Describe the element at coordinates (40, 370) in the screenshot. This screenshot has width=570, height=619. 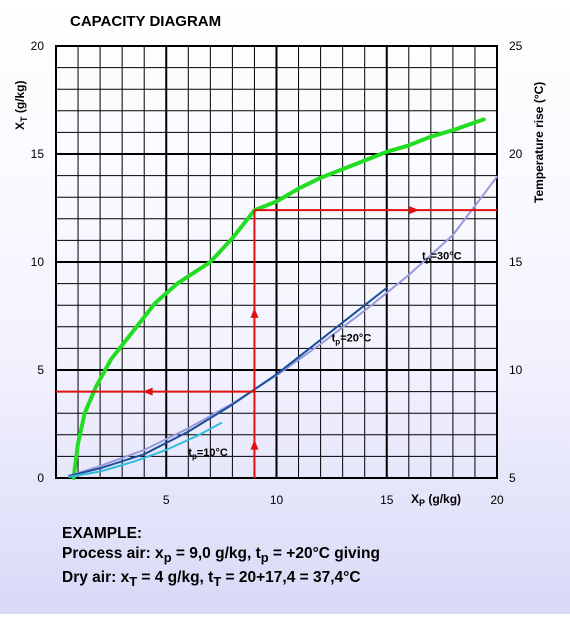
I see `y-tick-label: 5` at that location.